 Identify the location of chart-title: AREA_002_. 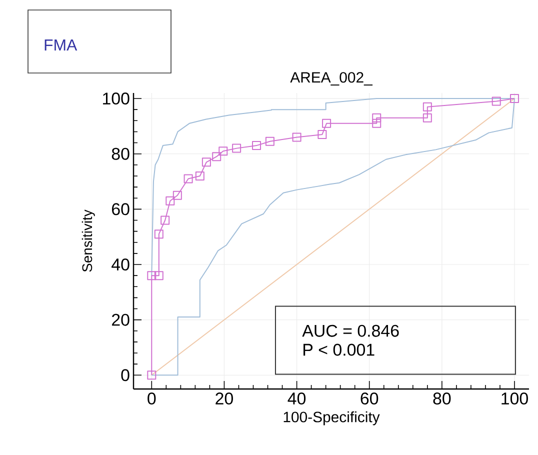
(331, 79).